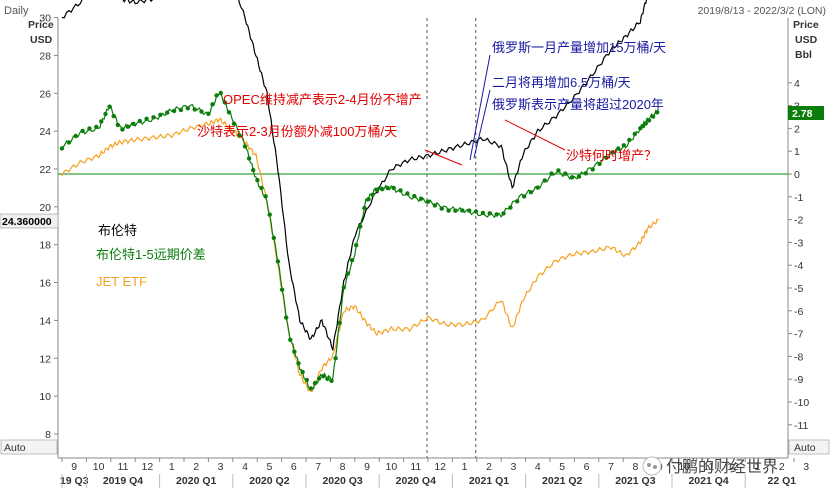  What do you see at coordinates (294, 467) in the screenshot?
I see `x-month-label: 6` at bounding box center [294, 467].